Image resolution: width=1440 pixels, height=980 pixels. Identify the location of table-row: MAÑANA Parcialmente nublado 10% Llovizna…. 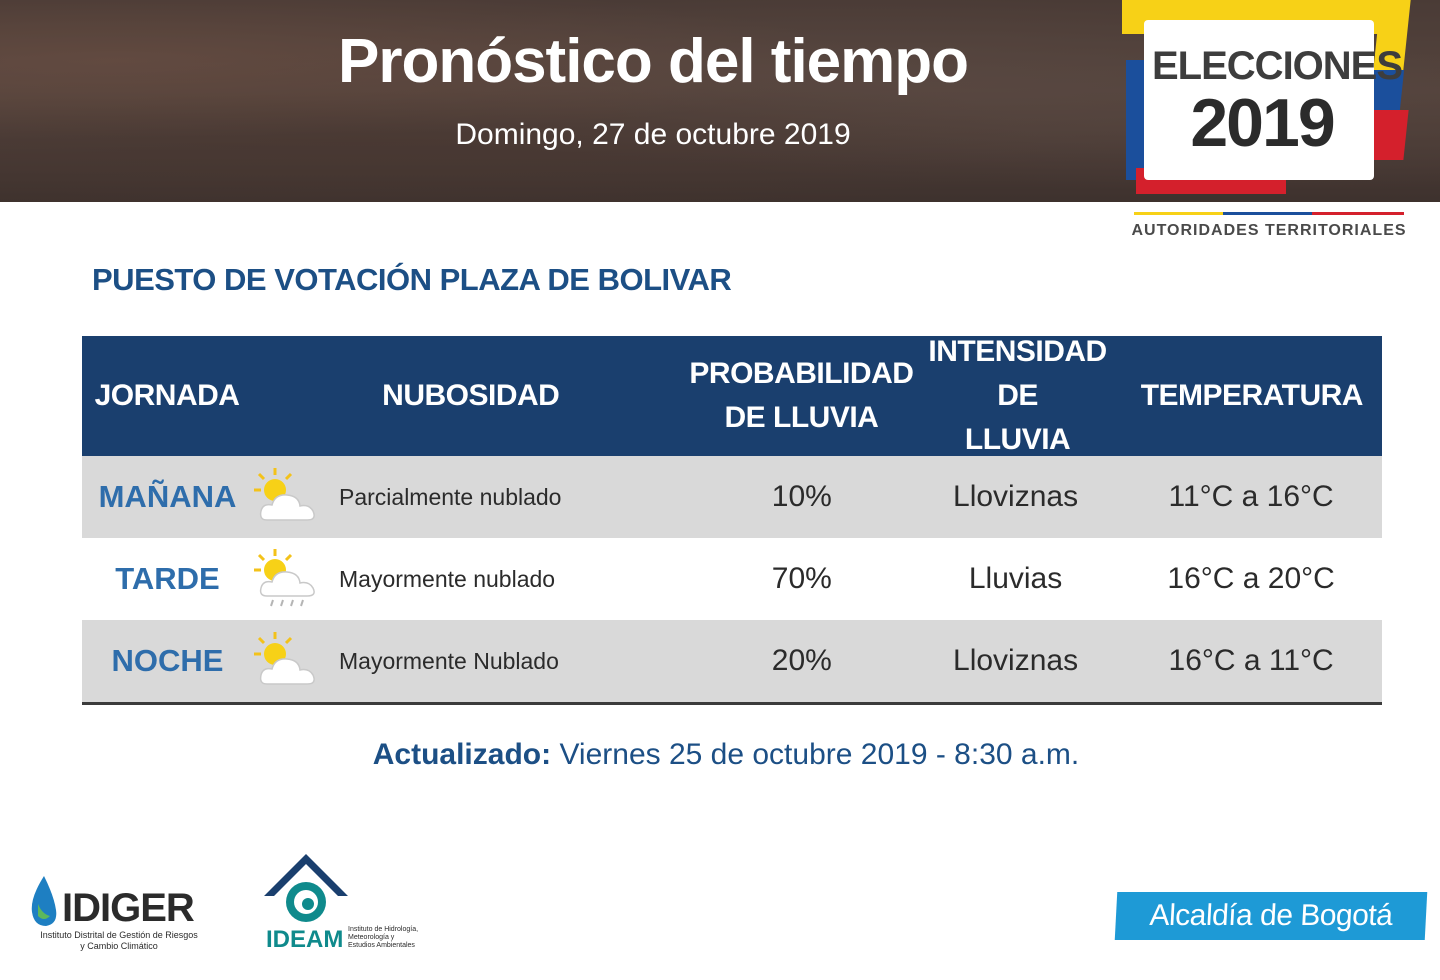
(732, 497).